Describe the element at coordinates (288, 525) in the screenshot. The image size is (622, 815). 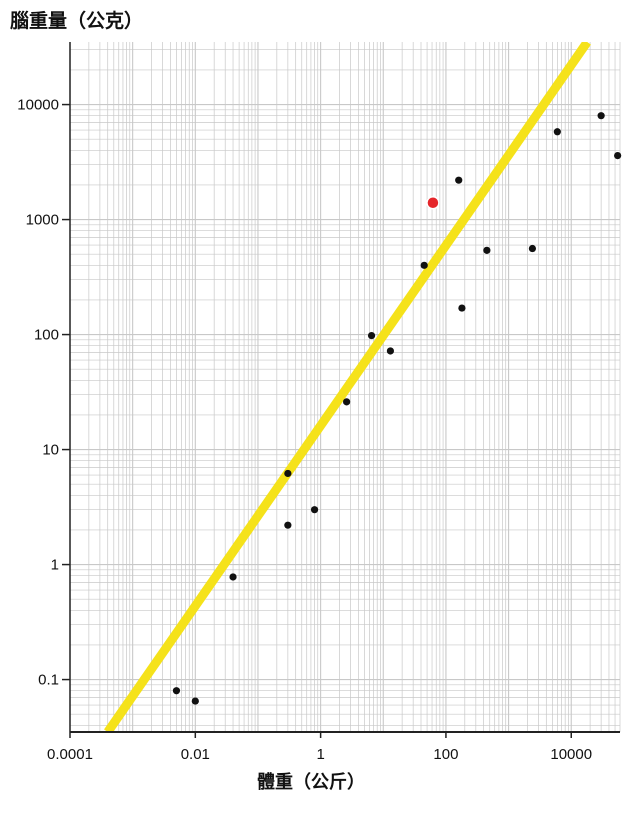
I see `data-point-rat` at that location.